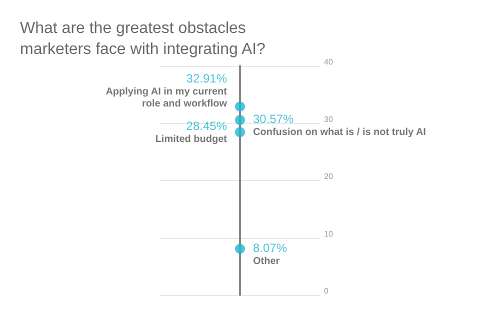  Describe the element at coordinates (339, 132) in the screenshot. I see `series-label: Confusion on what is / is not truly AI` at that location.